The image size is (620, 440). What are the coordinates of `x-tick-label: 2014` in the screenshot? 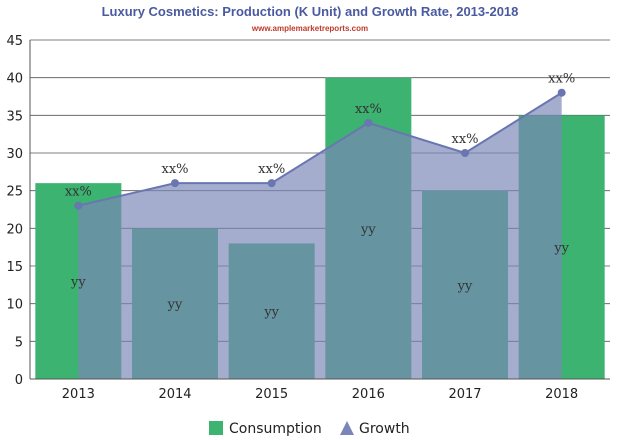 It's located at (174, 394).